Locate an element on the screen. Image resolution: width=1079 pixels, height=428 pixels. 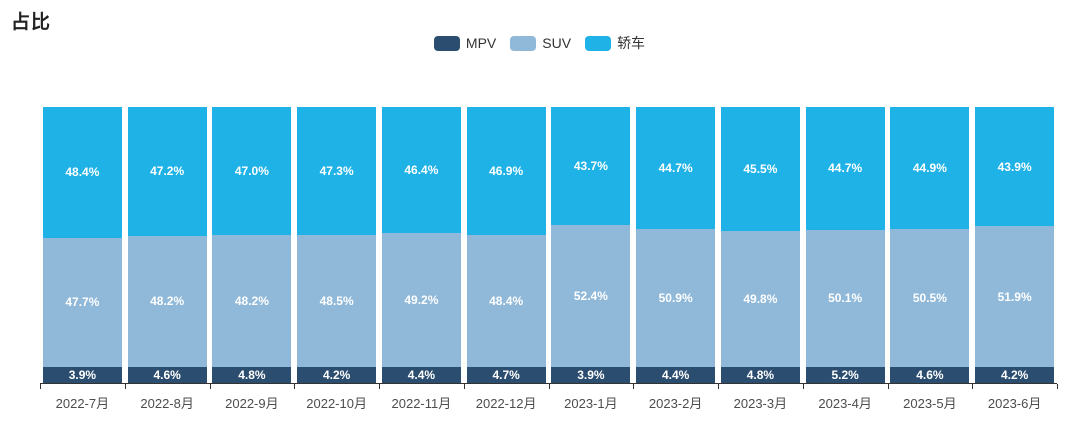
bar-segment-suv: 49.8% is located at coordinates (760, 299).